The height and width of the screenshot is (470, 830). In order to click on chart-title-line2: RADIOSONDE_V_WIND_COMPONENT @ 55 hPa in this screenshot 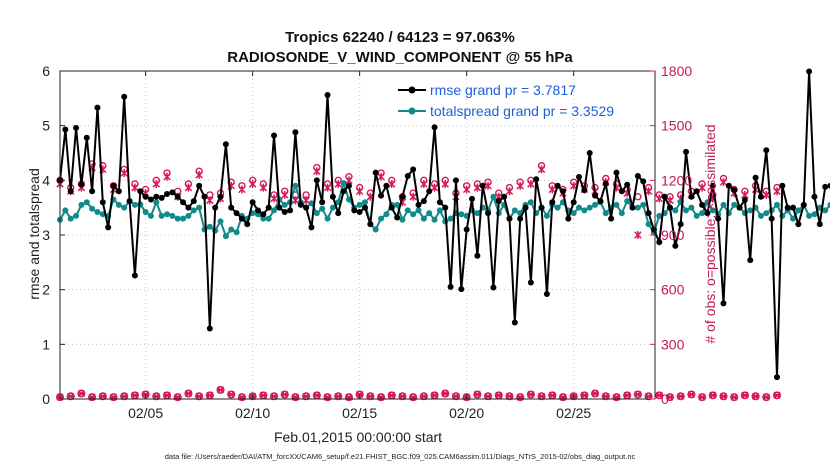, I will do `click(400, 57)`.